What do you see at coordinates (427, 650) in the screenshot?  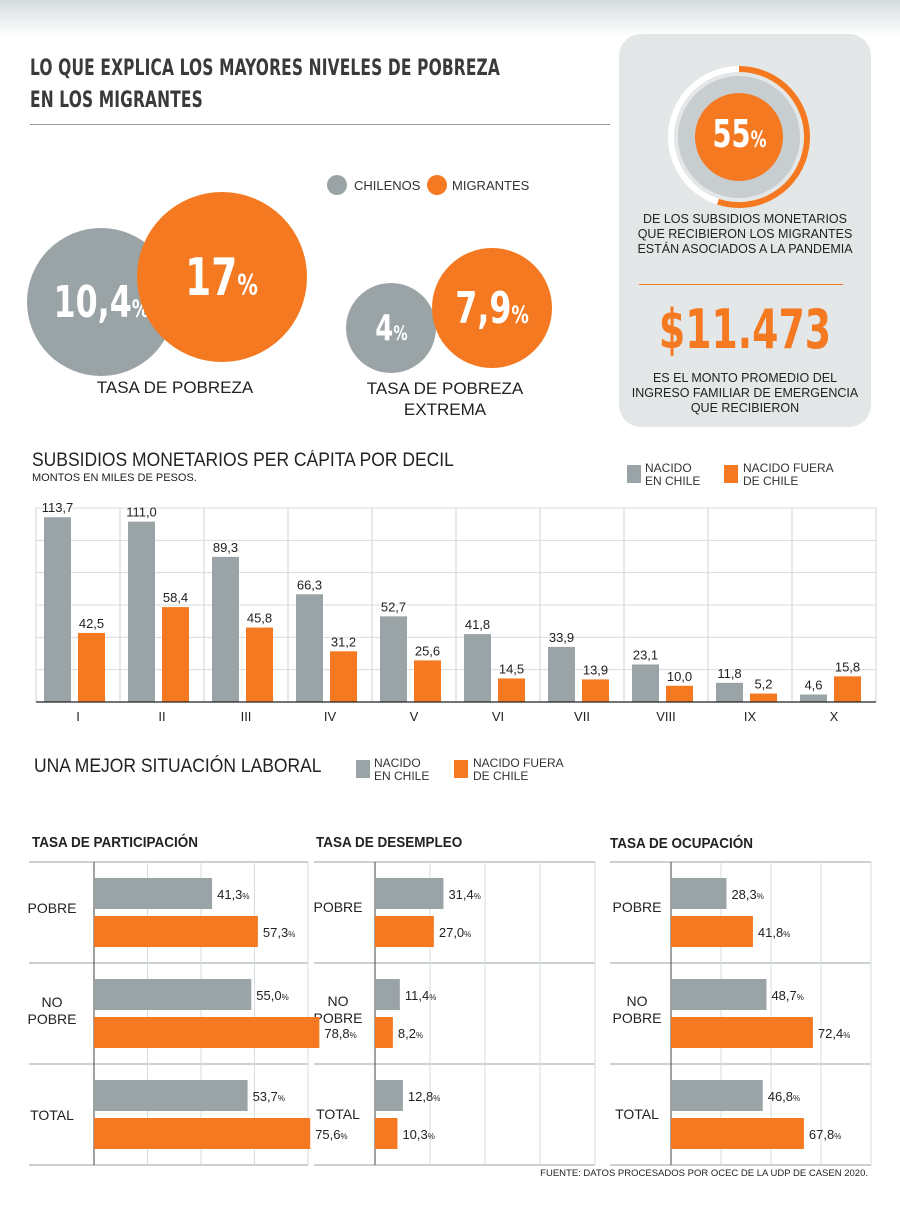 I see `decil-value-label: 25,6` at bounding box center [427, 650].